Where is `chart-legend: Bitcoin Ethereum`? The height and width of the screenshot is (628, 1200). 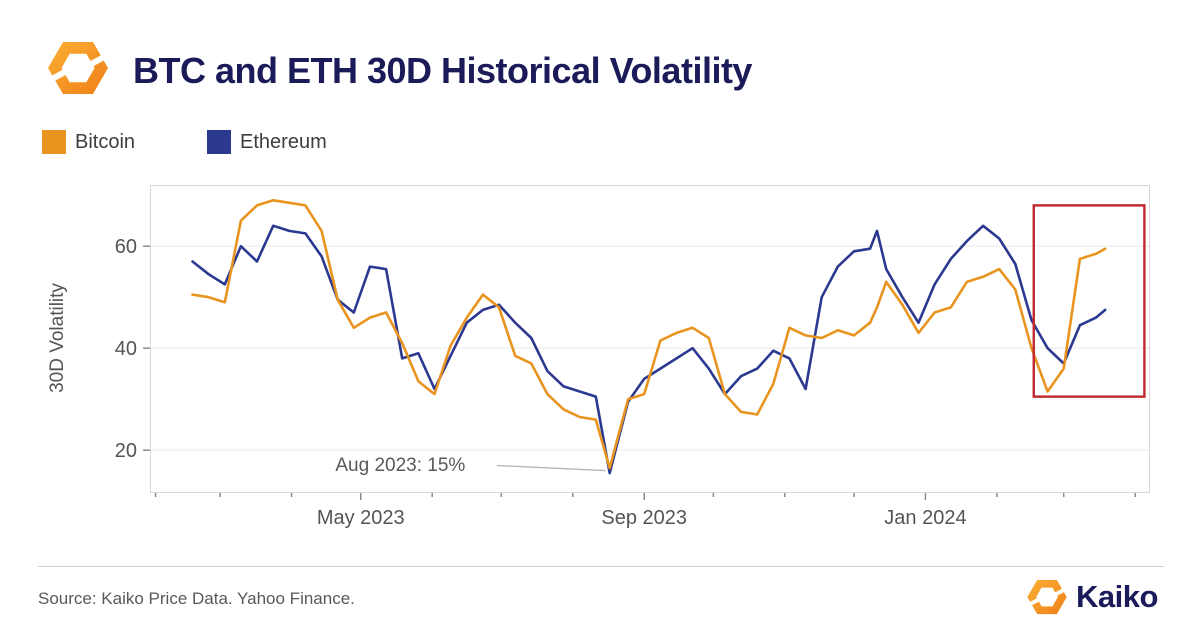
chart-legend: Bitcoin Ethereum is located at coordinates (184, 142).